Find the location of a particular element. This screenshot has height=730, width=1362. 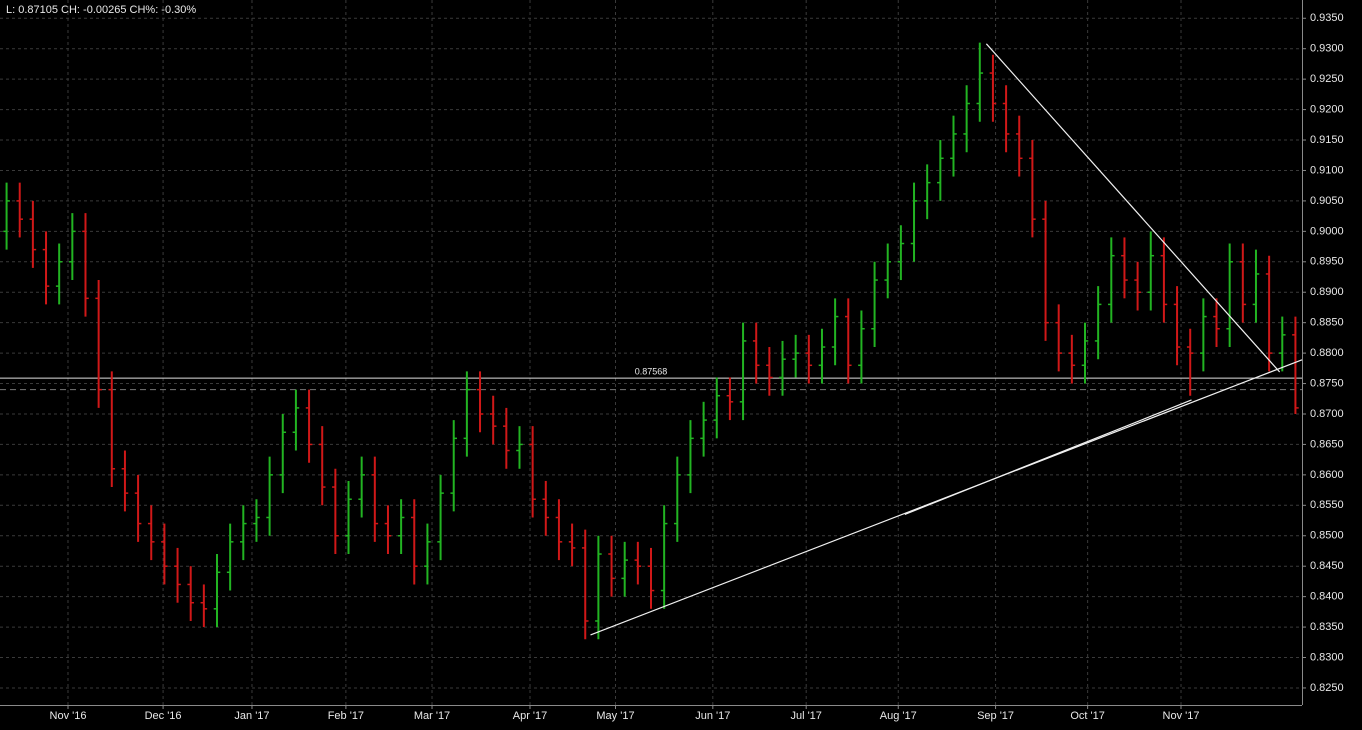

y-tick-label: 0.8350 is located at coordinates (1327, 627).